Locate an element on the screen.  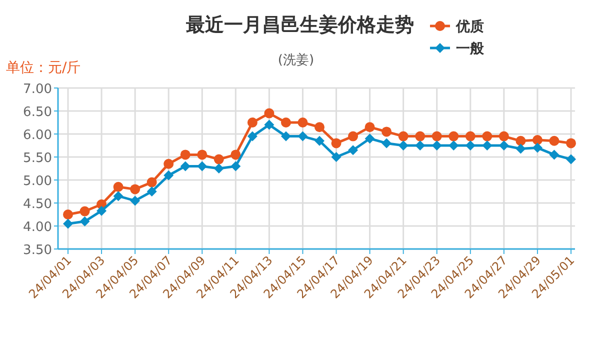
y-tick-label: 3.50 is located at coordinates (37, 250).